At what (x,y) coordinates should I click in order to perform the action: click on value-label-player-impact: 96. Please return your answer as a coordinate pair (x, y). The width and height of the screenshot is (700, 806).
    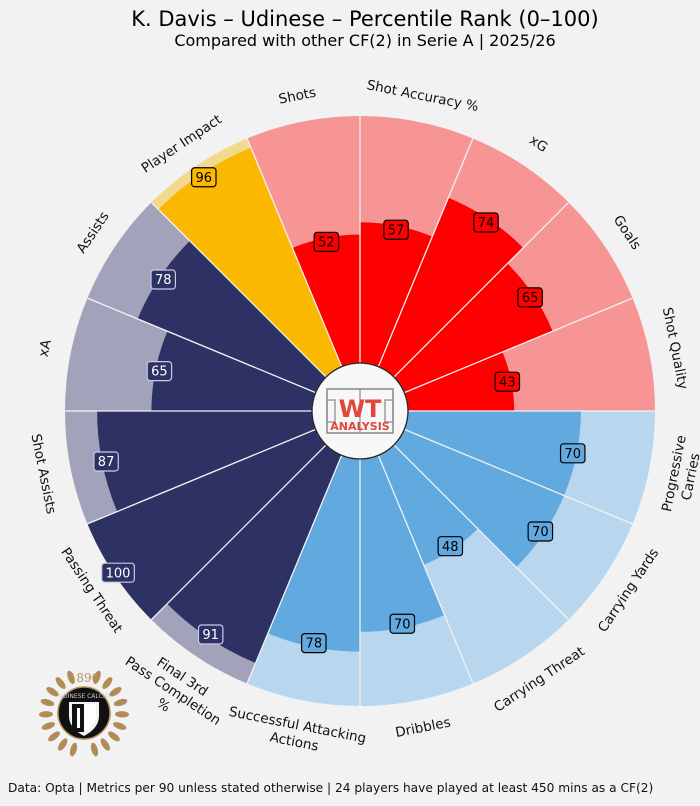
    Looking at the image, I should click on (204, 177).